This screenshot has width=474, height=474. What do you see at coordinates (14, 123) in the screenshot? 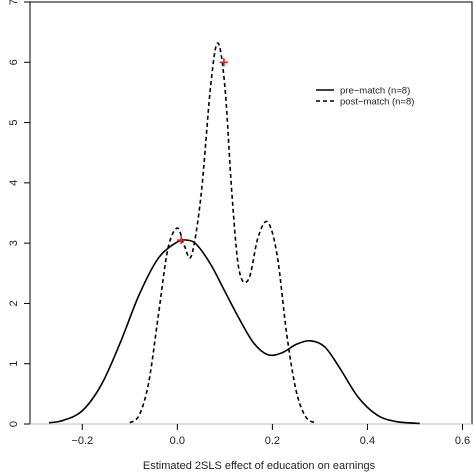
I see `y-tick-label: 5` at bounding box center [14, 123].